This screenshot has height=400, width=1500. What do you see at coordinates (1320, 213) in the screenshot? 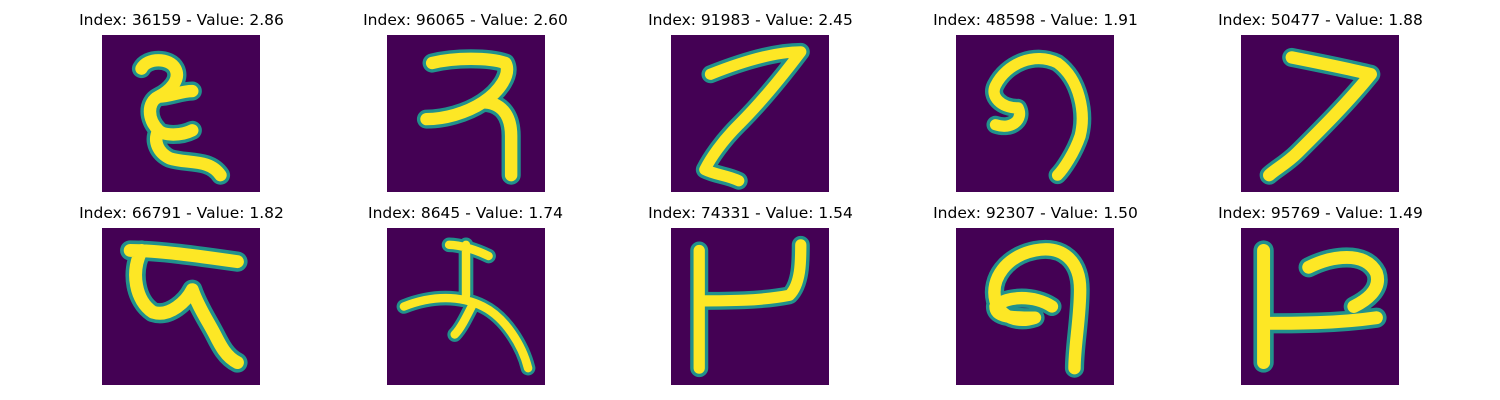
I see `panel-title: Index: 95769 - Value: 1.49` at bounding box center [1320, 213].